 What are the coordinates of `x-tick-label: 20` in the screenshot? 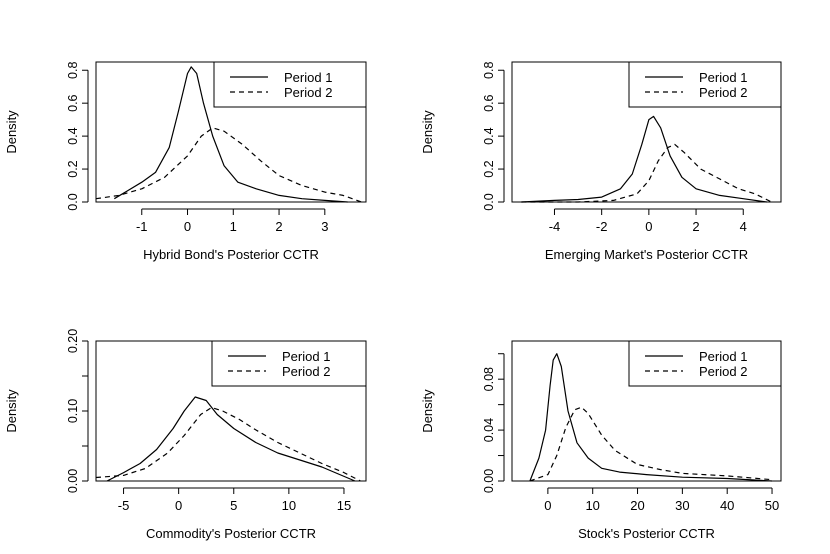 It's located at (637, 505).